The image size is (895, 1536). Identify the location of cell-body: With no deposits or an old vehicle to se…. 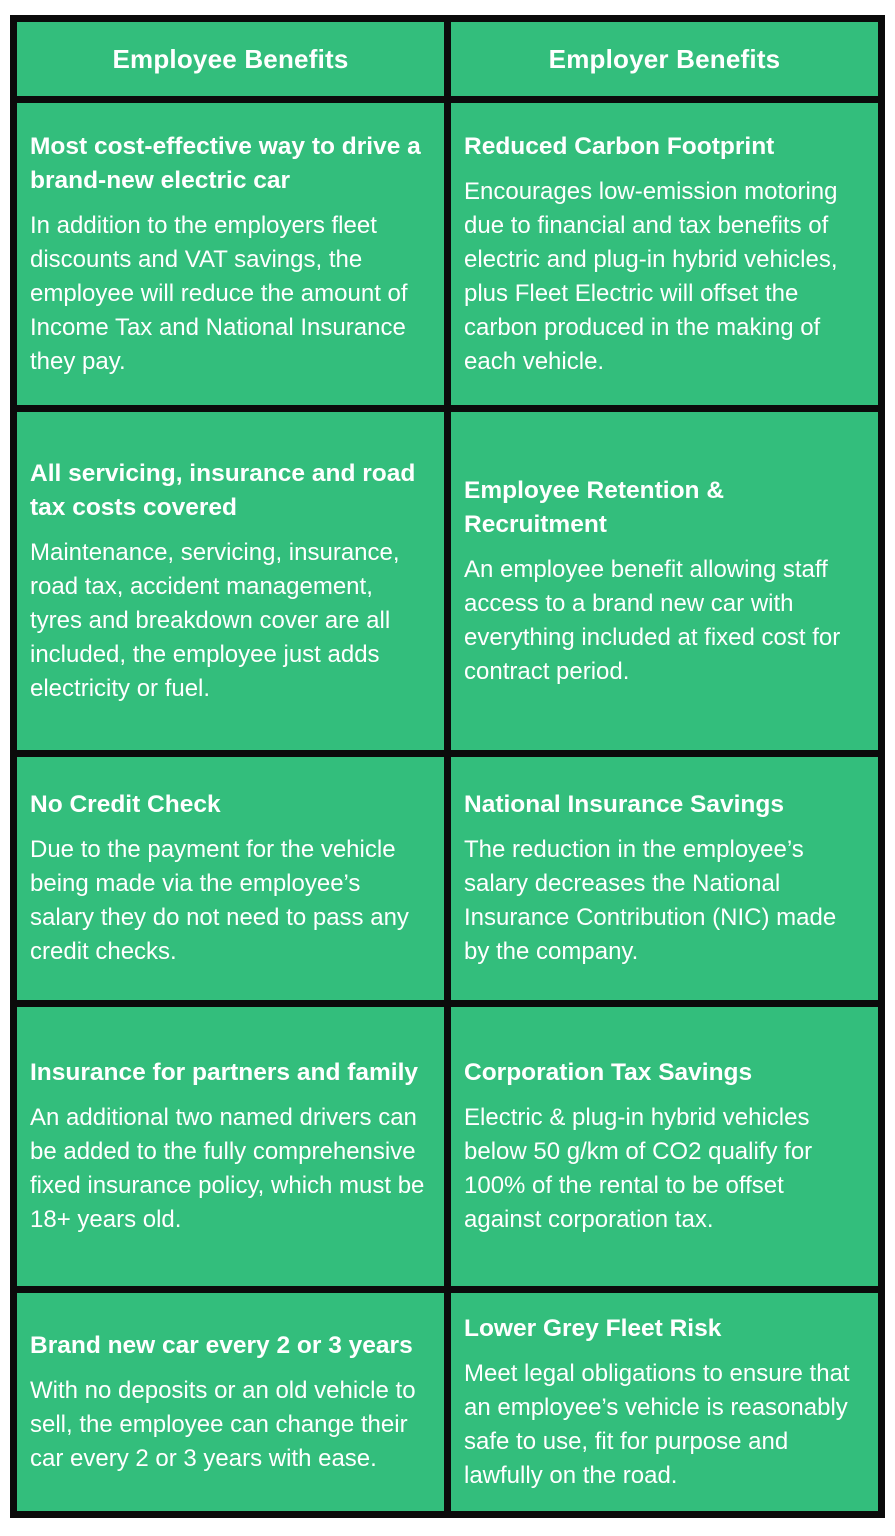
(223, 1424).